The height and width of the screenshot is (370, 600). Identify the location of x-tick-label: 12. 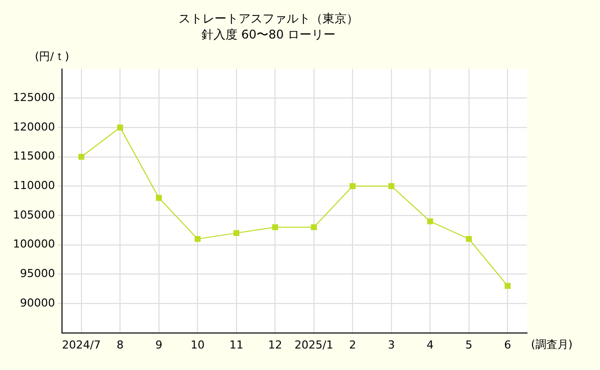
(275, 345).